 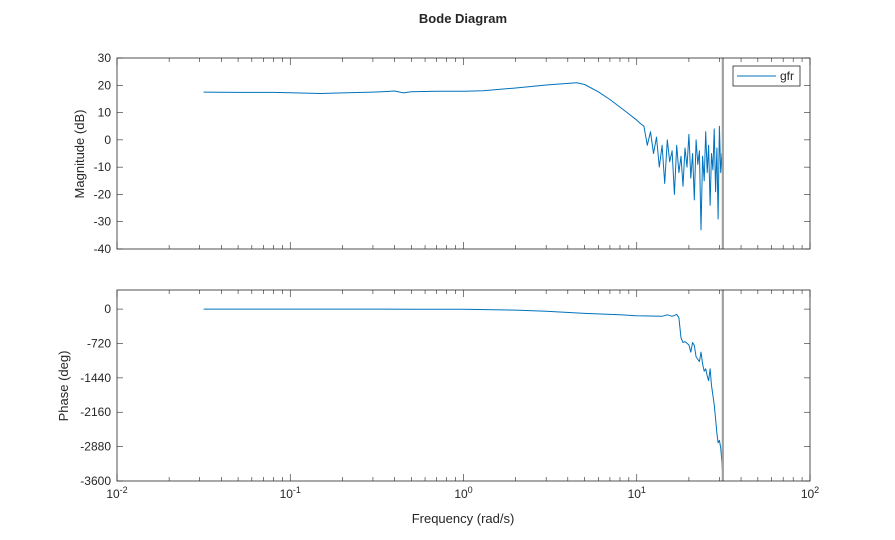 I want to click on x-tick-label: 10², so click(x=810, y=493).